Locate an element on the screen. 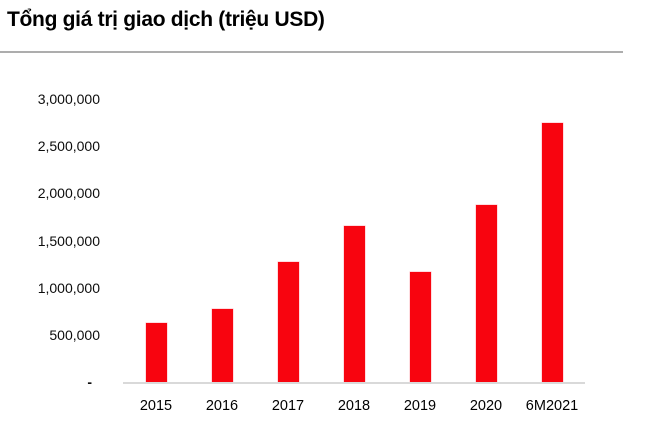  bar-2019 is located at coordinates (420, 327).